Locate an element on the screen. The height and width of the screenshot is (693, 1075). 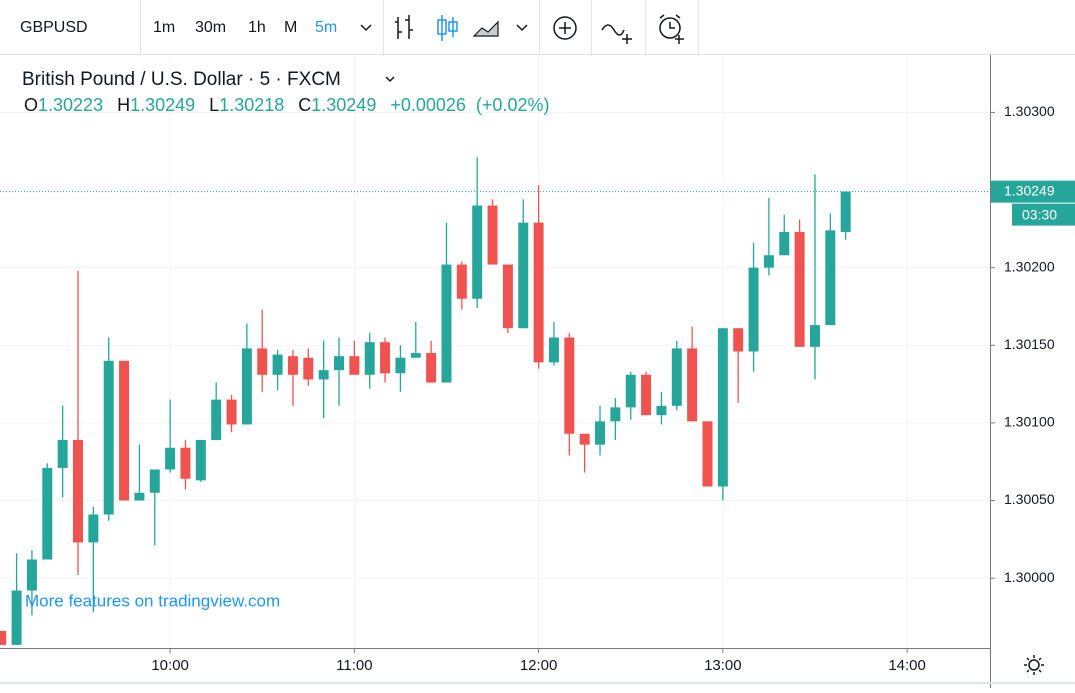
countdown-box is located at coordinates (1043, 214).